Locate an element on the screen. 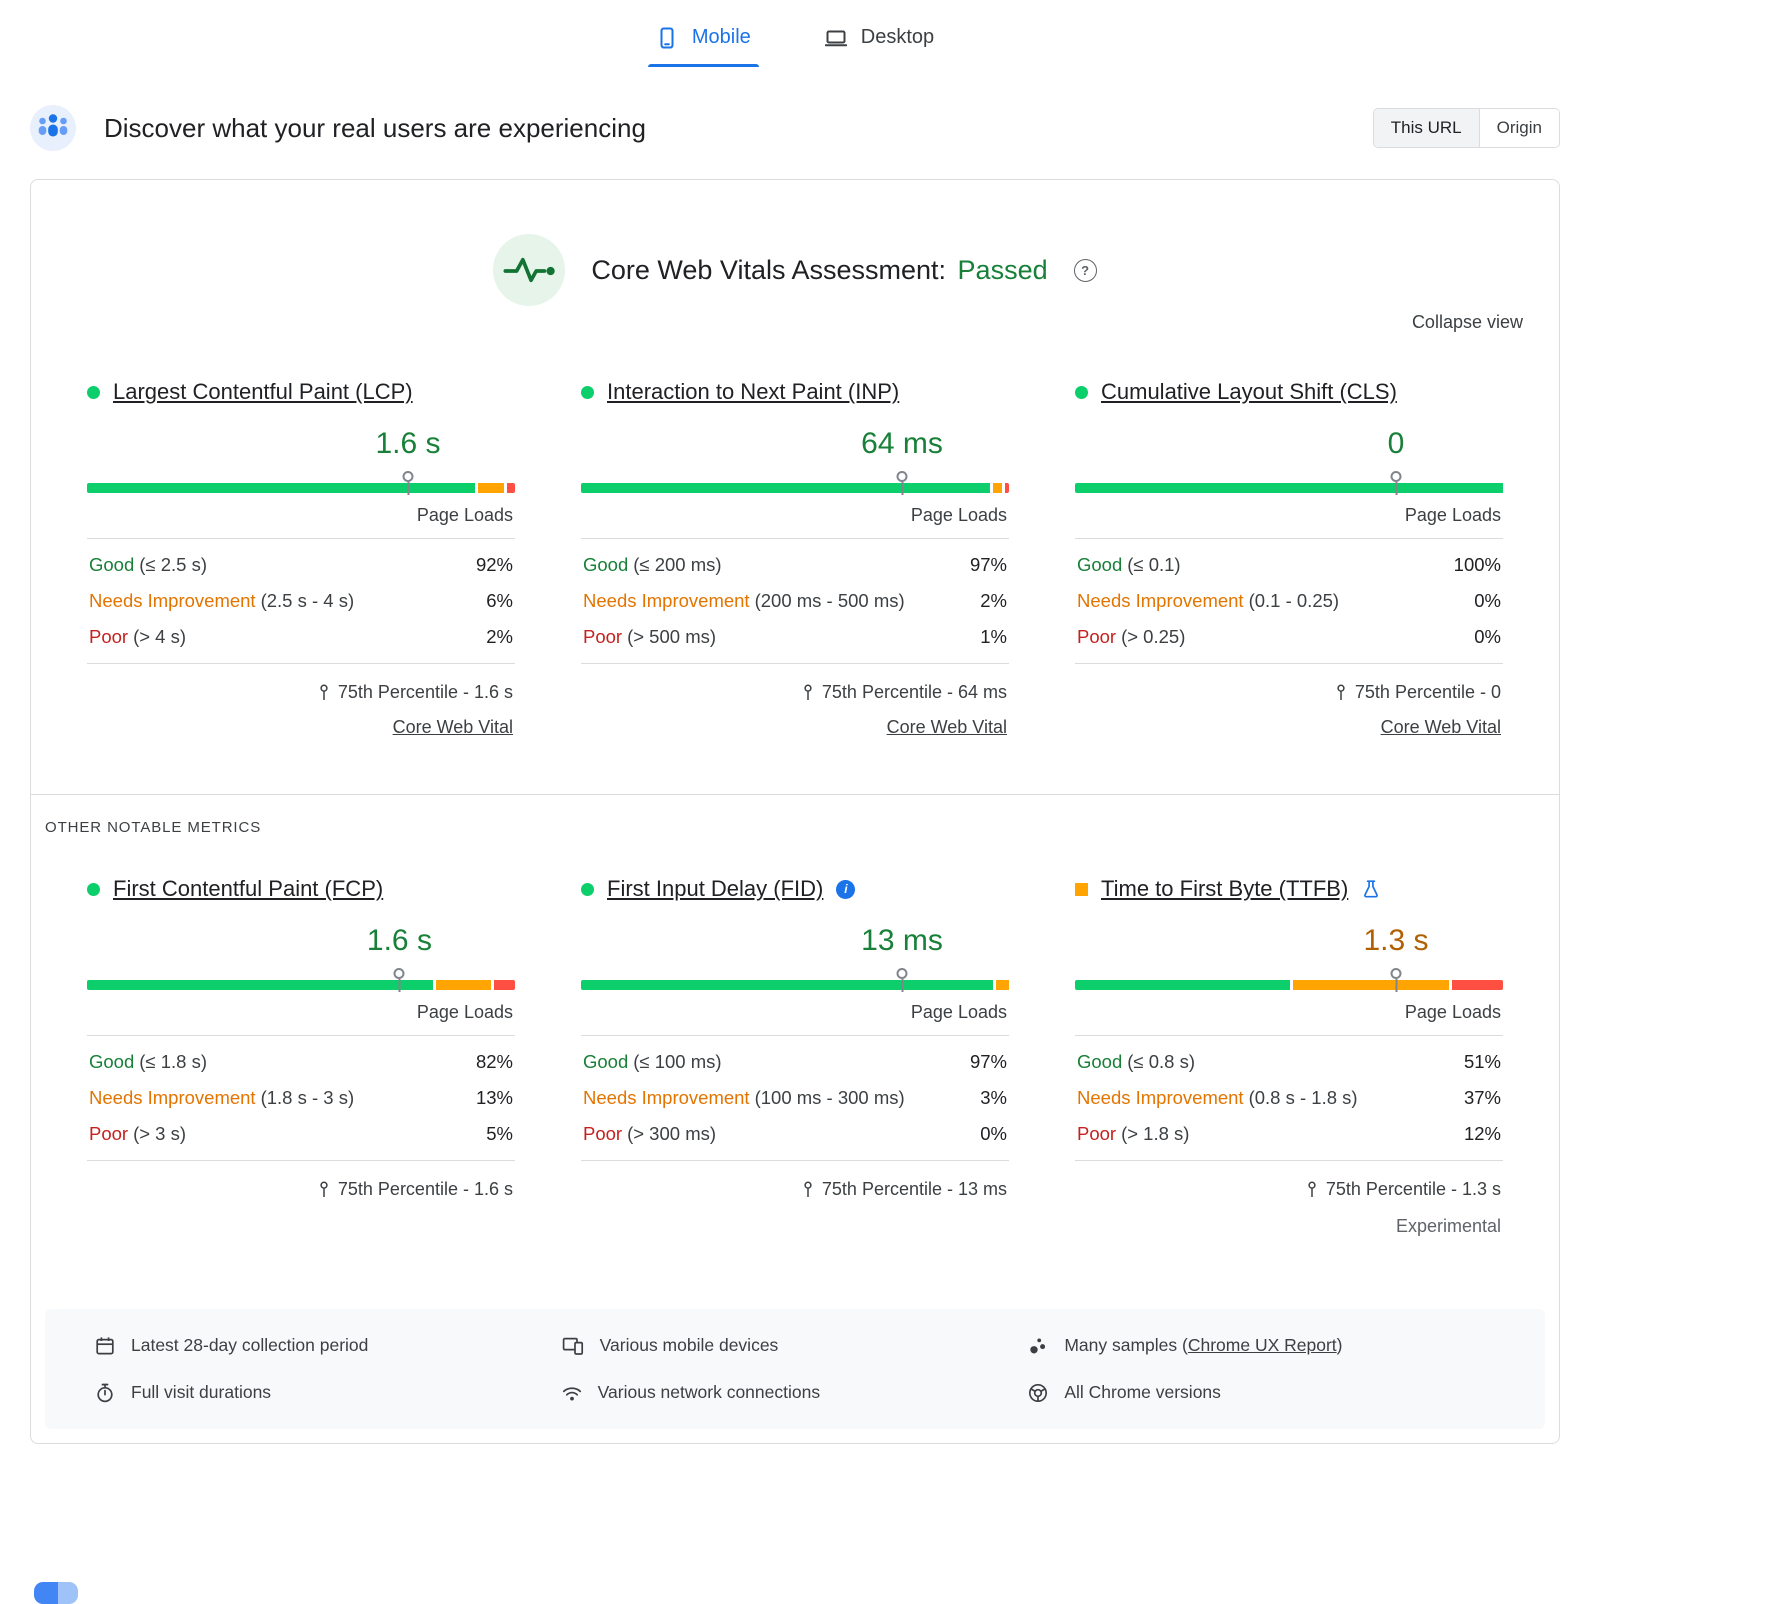 The width and height of the screenshot is (1778, 1604). needs-improvement-label: Needs Improvement is located at coordinates (666, 1097).